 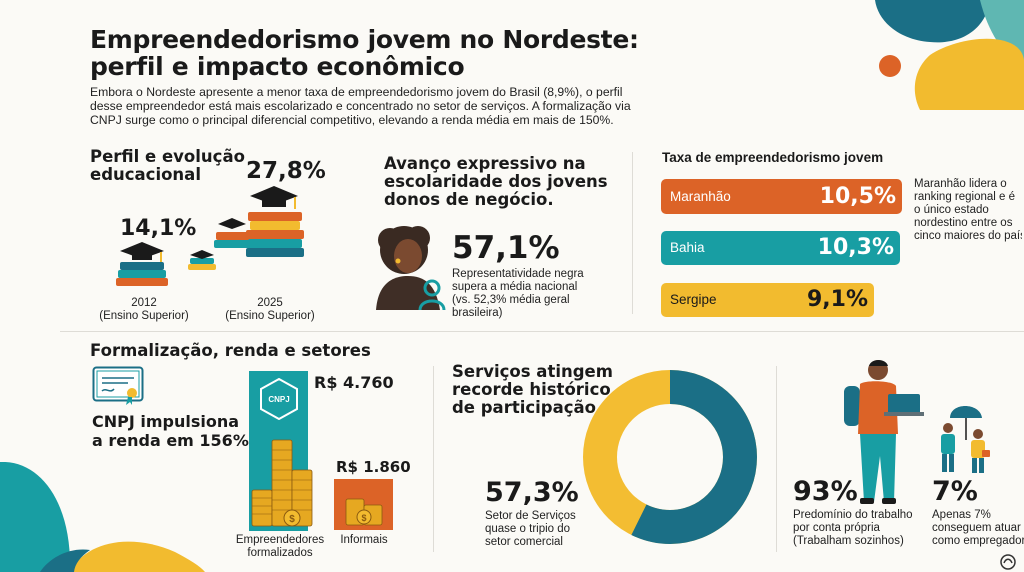 What do you see at coordinates (373, 467) in the screenshot?
I see `informal-income-value: R$ 1.860` at bounding box center [373, 467].